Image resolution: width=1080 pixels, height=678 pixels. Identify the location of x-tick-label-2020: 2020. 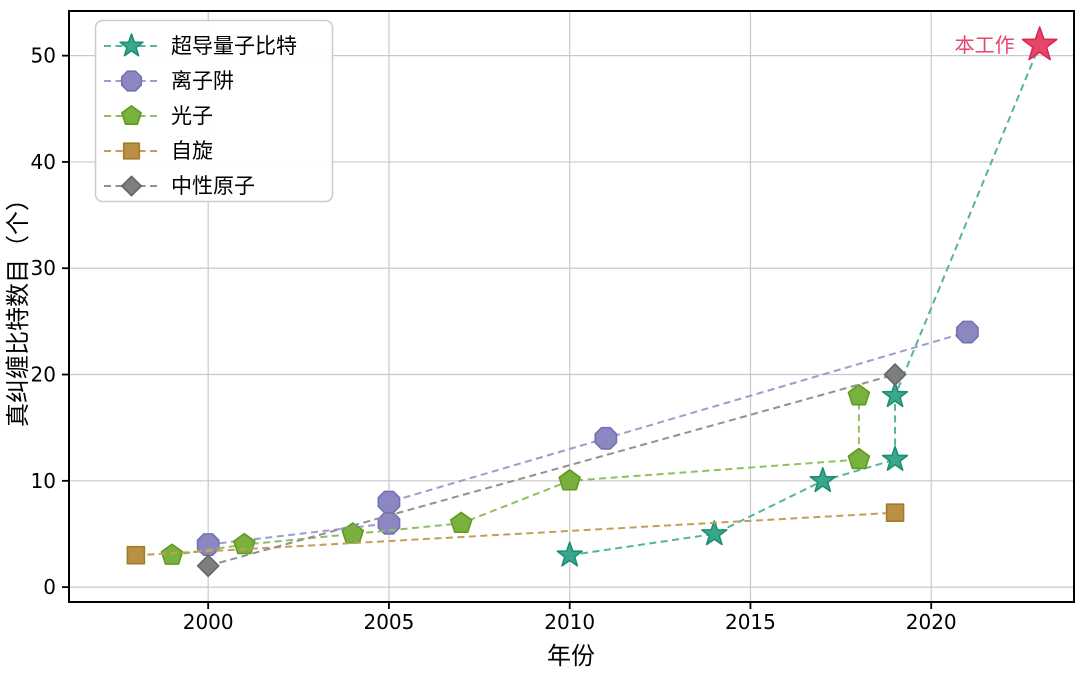
(931, 622).